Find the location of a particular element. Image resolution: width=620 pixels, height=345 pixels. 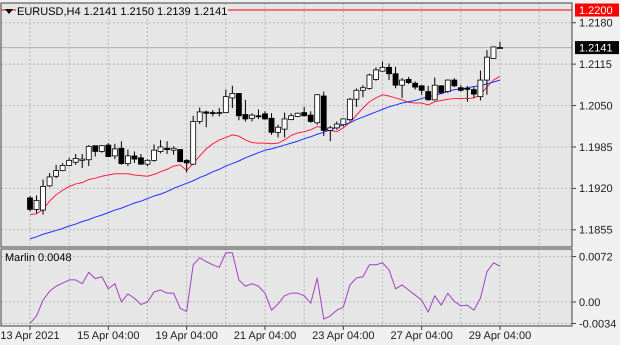

x-tick-label: 23 Apr 04:00 is located at coordinates (343, 336).